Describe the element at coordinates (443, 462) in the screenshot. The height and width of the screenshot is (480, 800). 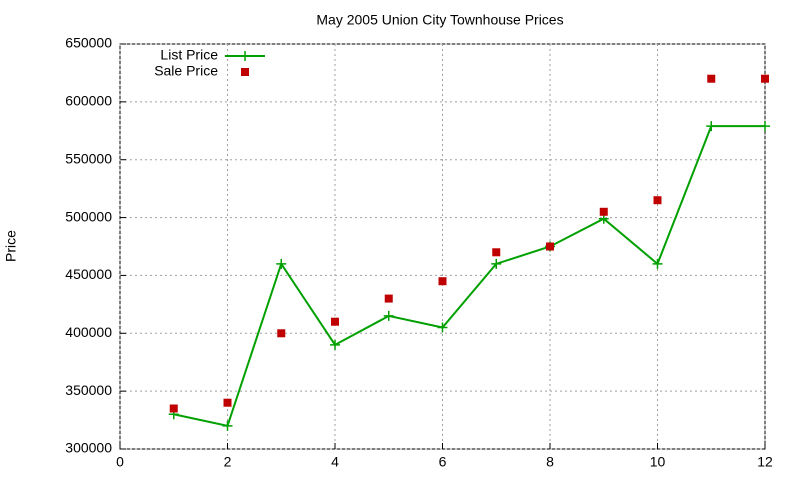
I see `x-tick-label: 6` at that location.